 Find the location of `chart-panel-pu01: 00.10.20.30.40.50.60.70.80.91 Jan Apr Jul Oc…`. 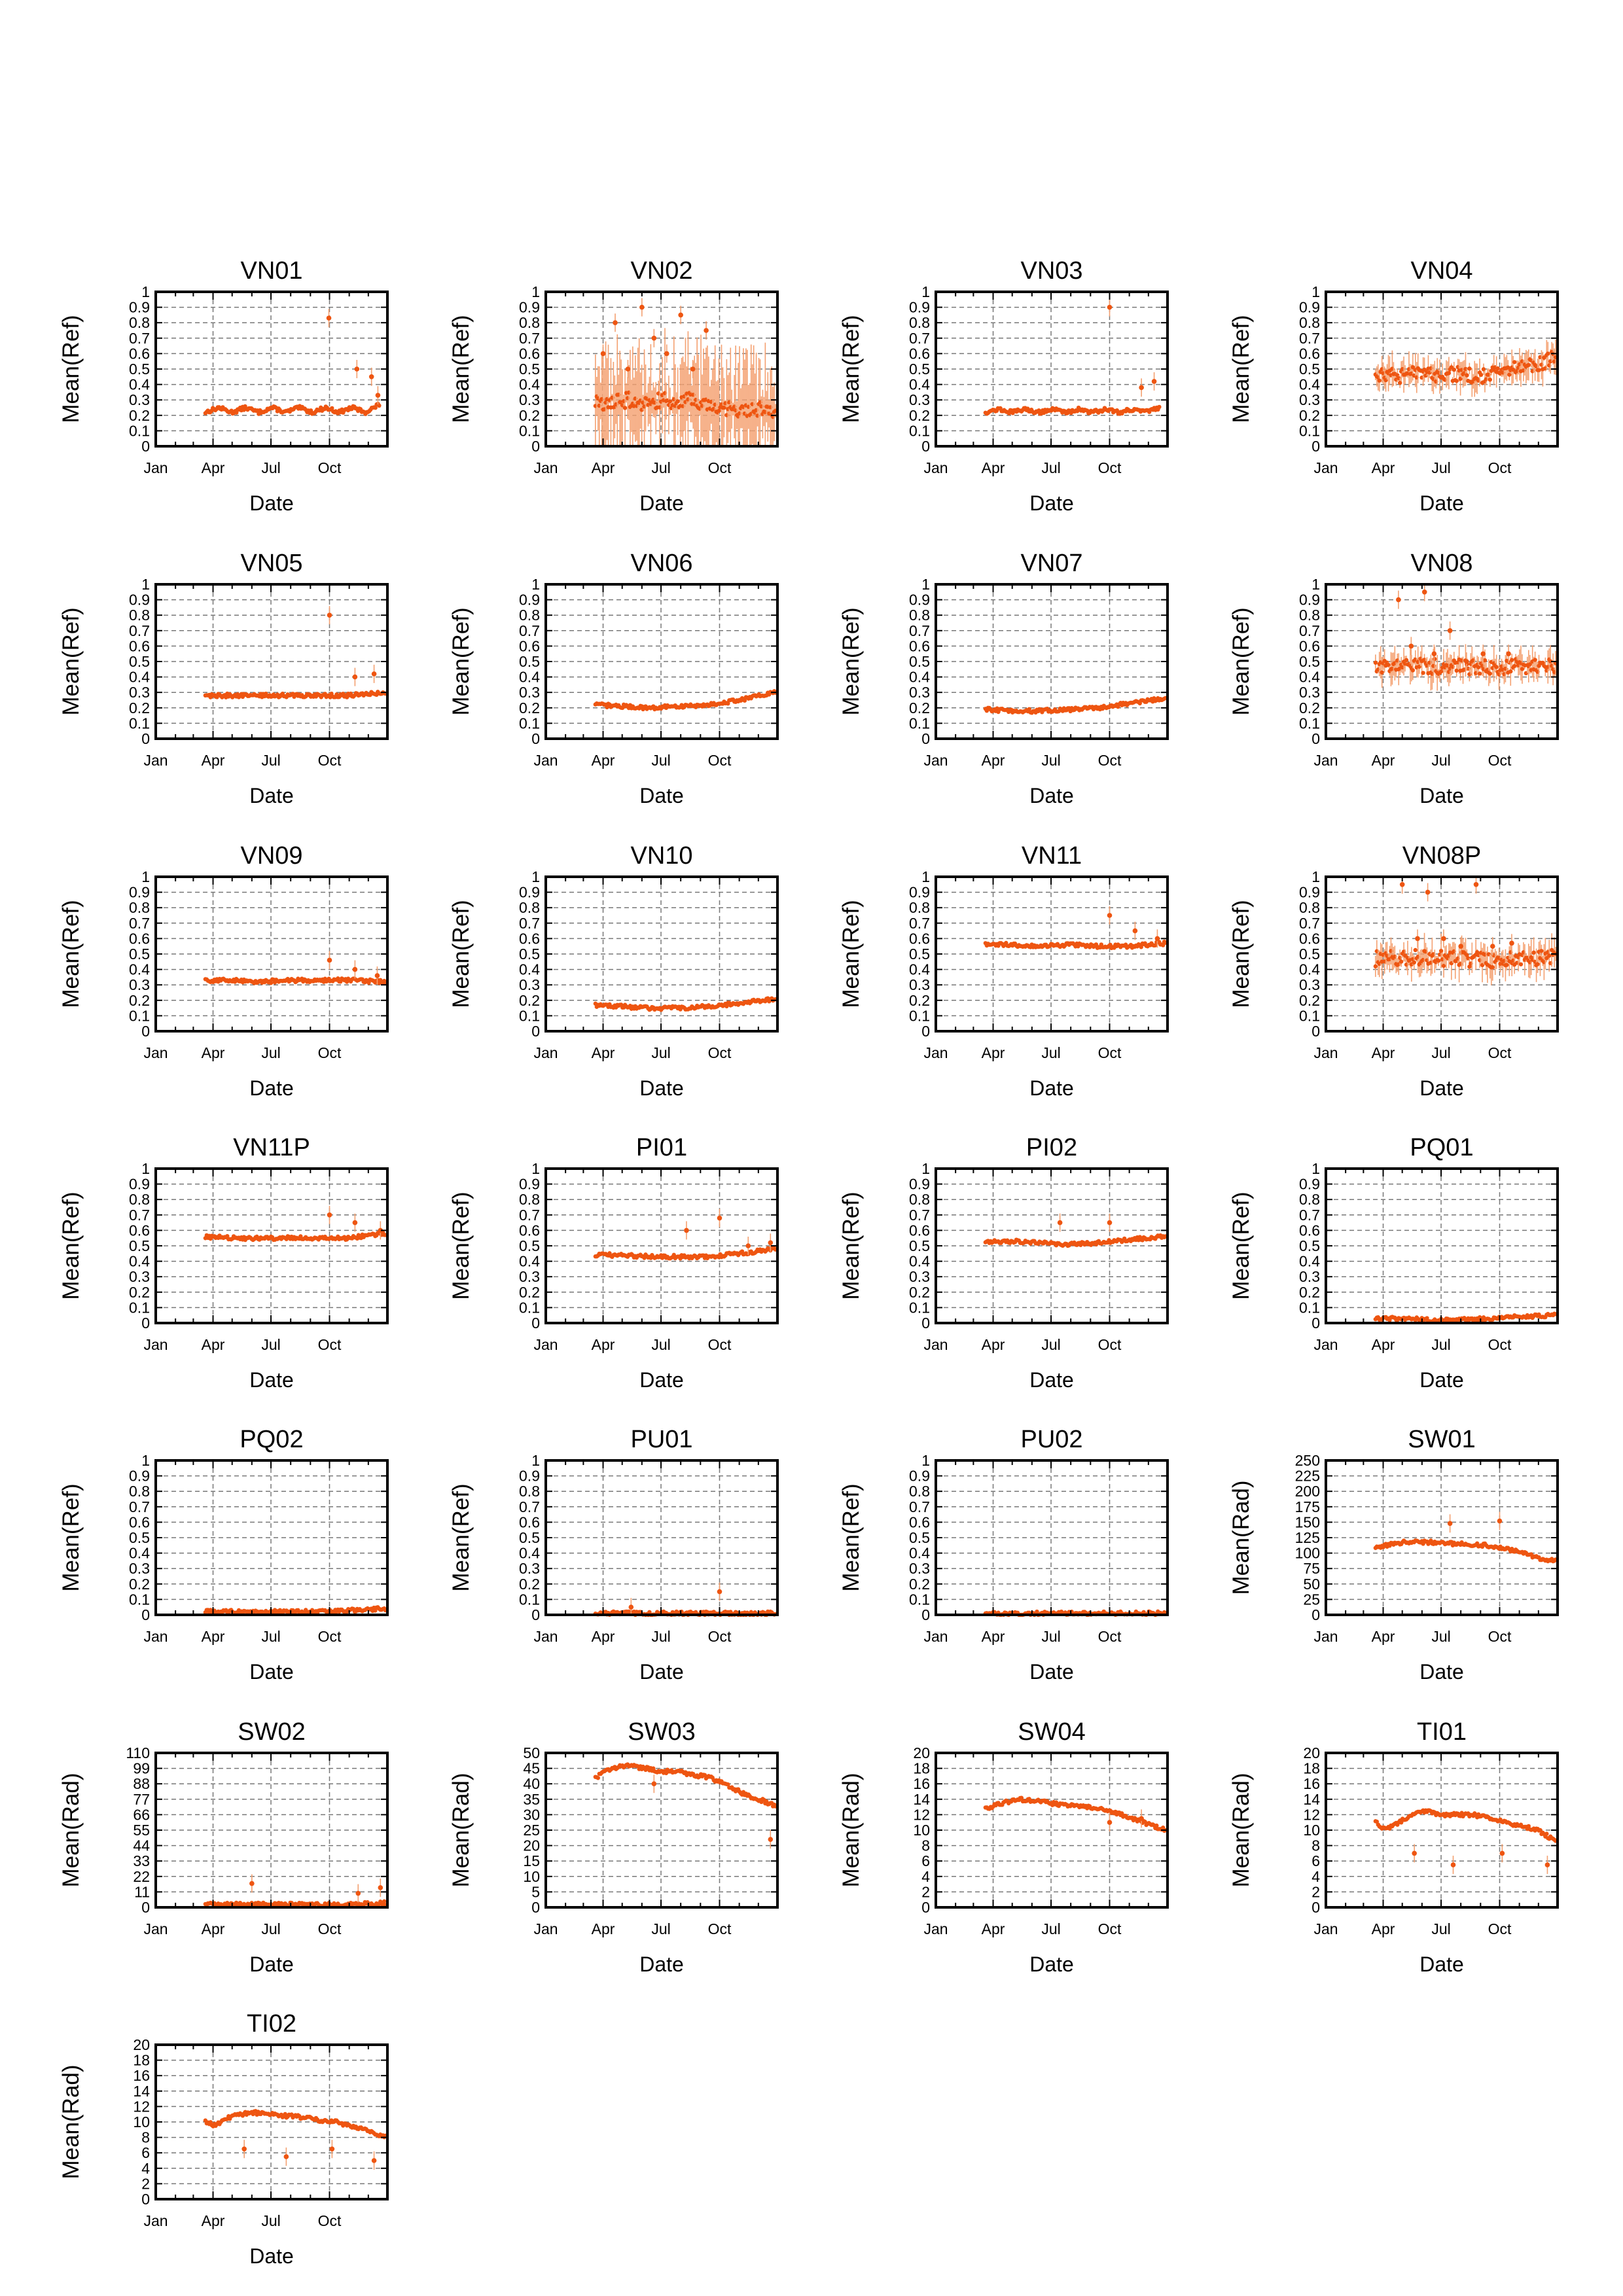

chart-panel-pu01: 00.10.20.30.40.50.60.70.80.91 Jan Apr Jul Oc… is located at coordinates (613, 1555).